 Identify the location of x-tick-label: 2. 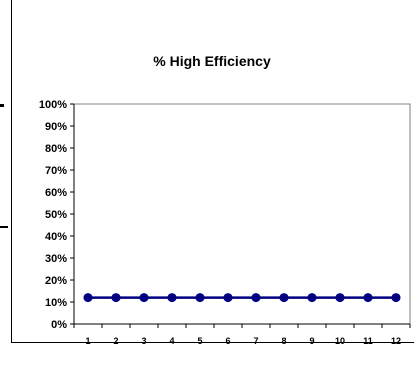
(115, 341).